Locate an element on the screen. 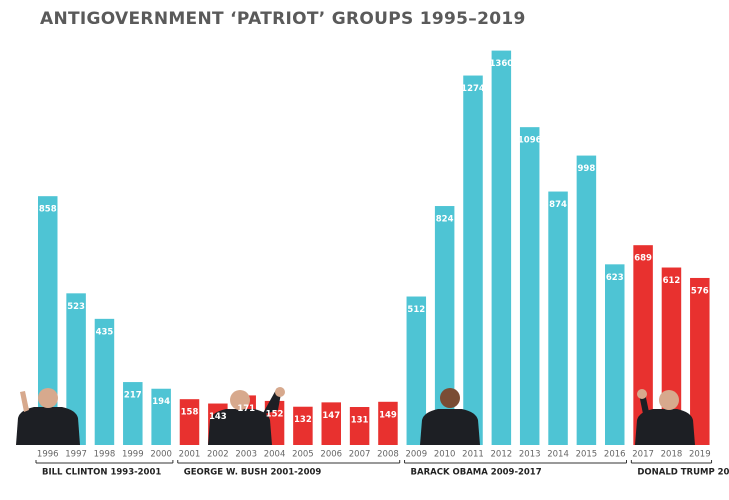 This screenshot has height=500, width=729. x-tick-label: 2004 is located at coordinates (275, 455).